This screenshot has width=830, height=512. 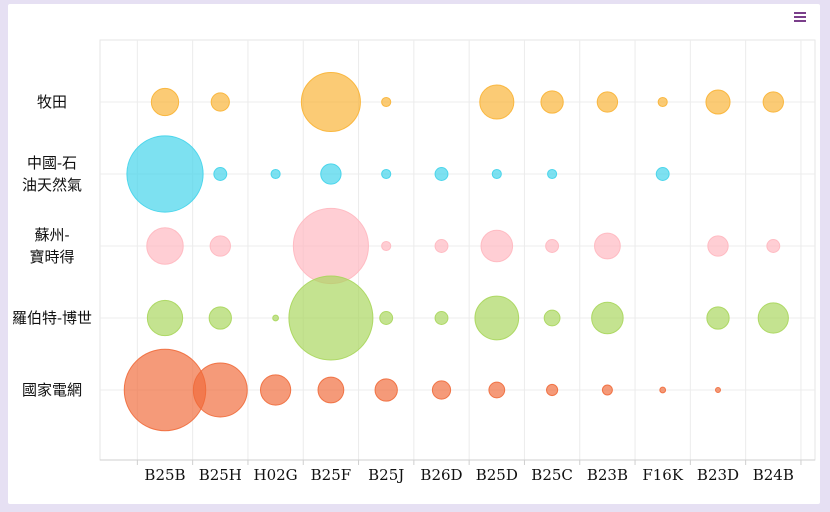 I want to click on x-tick-label: B26D, so click(x=441, y=475).